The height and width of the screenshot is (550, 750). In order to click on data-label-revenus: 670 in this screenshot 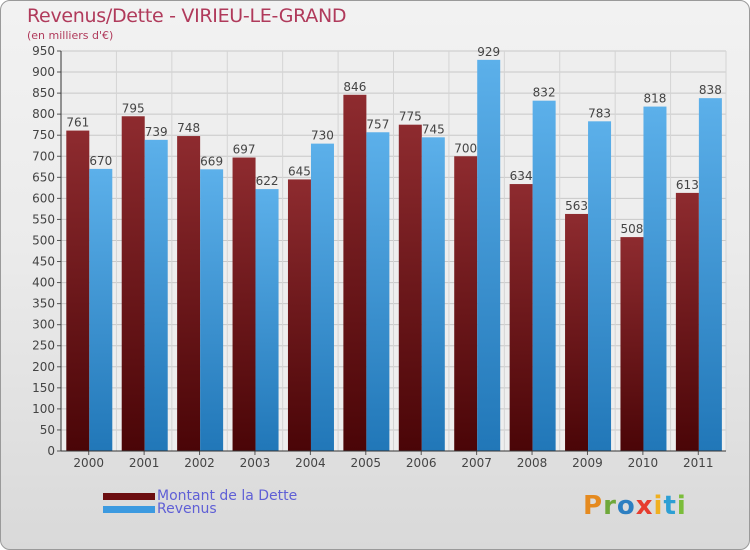, I will do `click(100, 161)`.